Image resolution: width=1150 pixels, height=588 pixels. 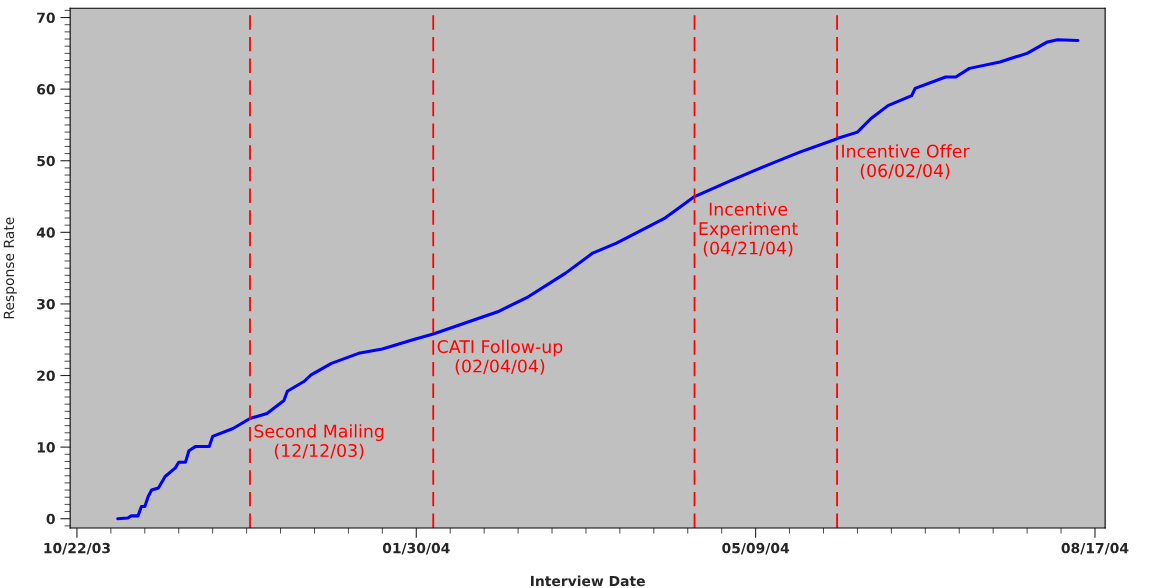 What do you see at coordinates (1095, 548) in the screenshot?
I see `x-tick-label: 08/17/04` at bounding box center [1095, 548].